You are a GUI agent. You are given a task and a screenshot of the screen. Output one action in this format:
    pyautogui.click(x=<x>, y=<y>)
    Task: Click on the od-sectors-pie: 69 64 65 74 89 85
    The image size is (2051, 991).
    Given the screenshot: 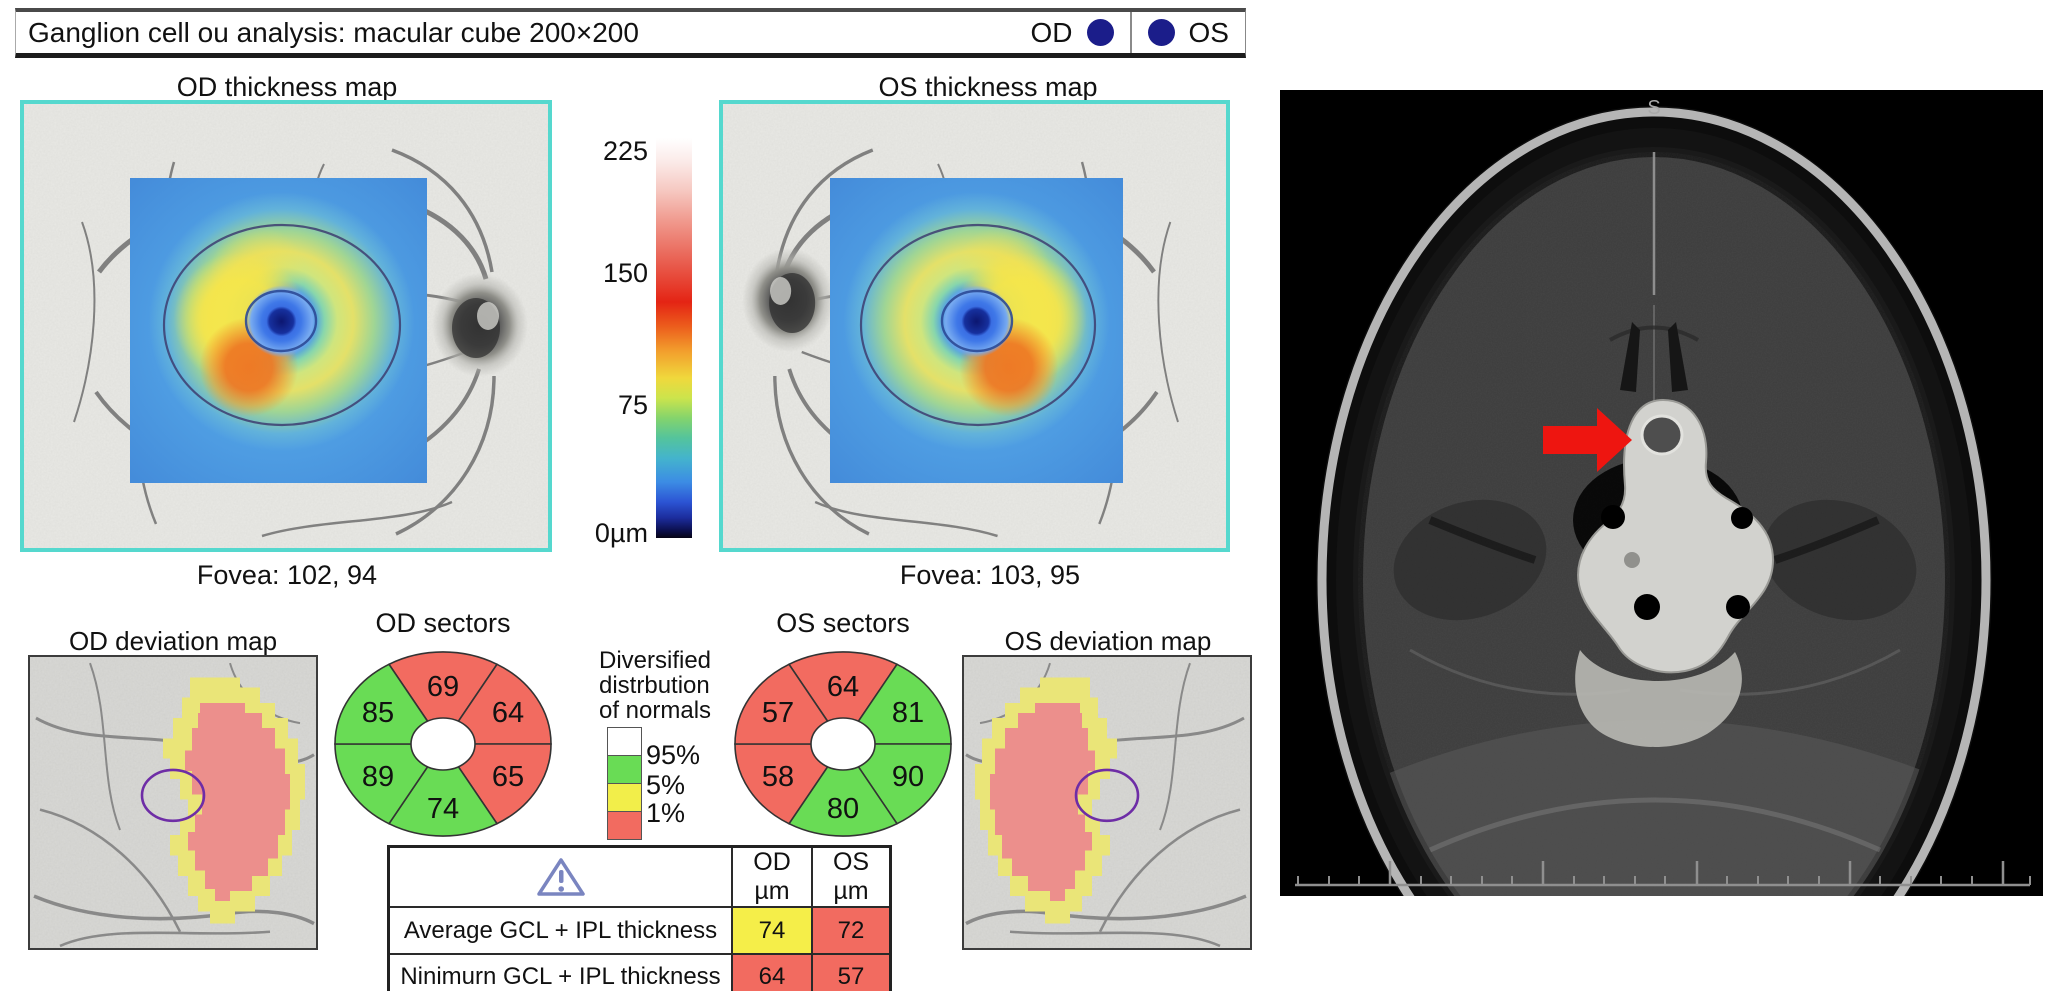 What is the action you would take?
    pyautogui.click(x=443, y=744)
    